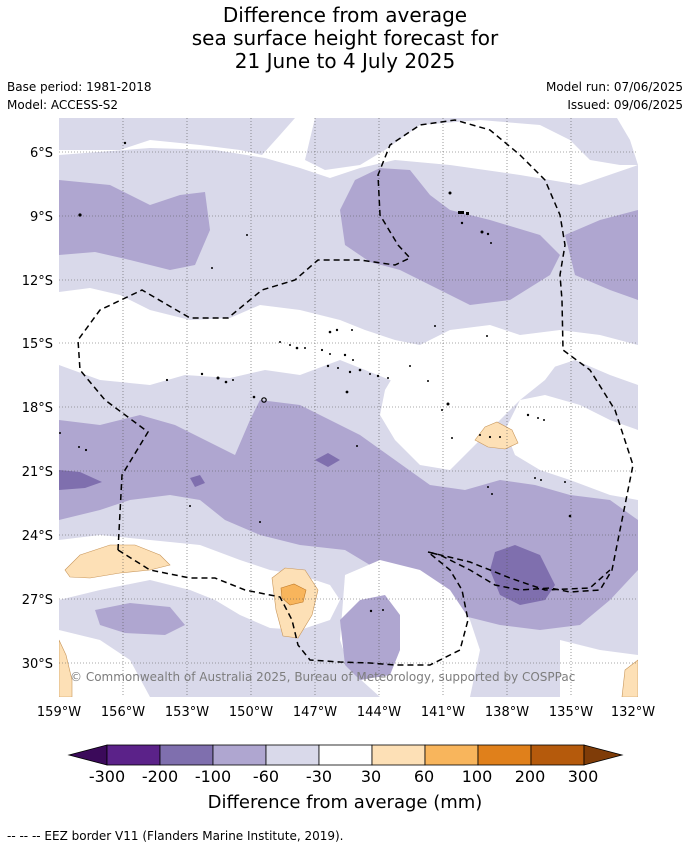  Describe the element at coordinates (601, 255) in the screenshot. I see `contour-mid-northeast` at that location.